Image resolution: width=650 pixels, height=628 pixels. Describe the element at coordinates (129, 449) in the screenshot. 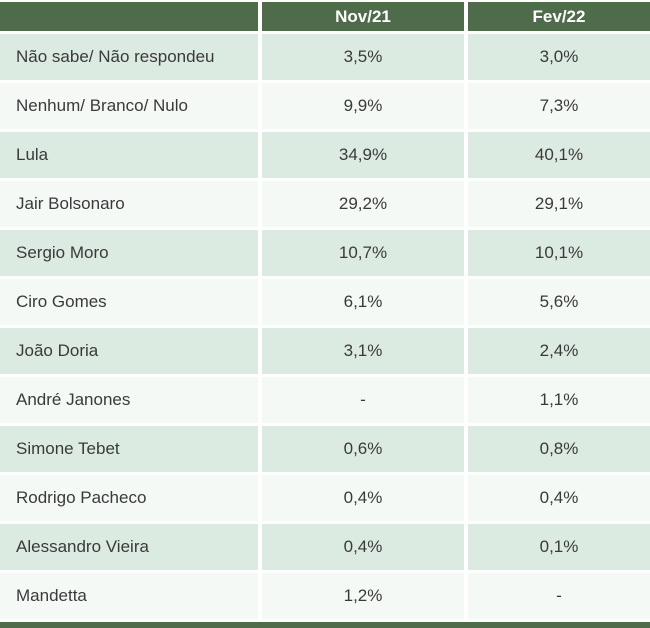

I see `candidate-name-cell: Simone Tebet` at that location.